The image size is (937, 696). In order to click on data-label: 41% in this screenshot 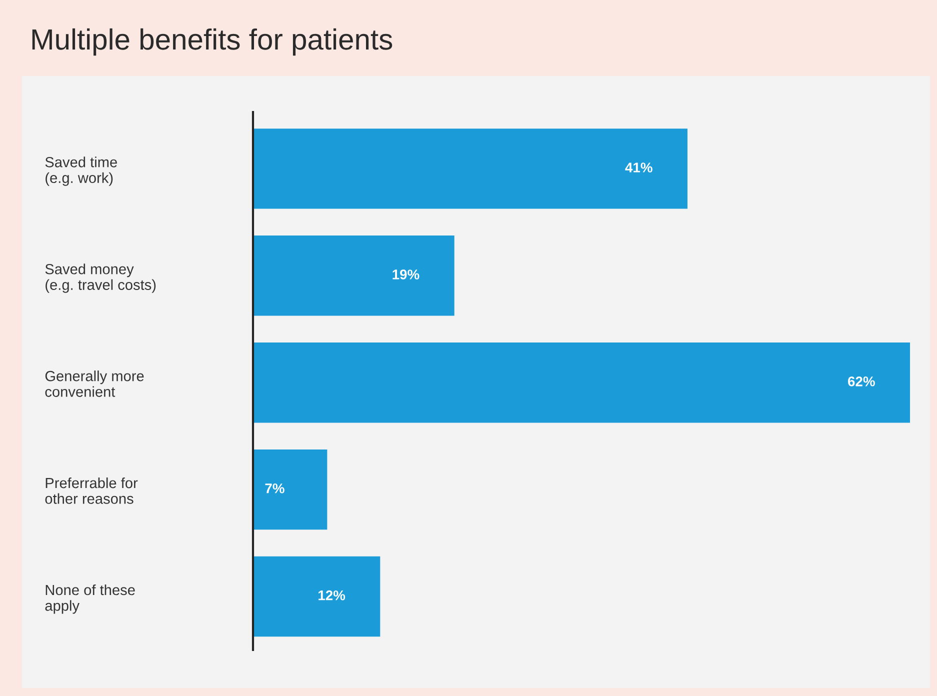, I will do `click(638, 167)`.